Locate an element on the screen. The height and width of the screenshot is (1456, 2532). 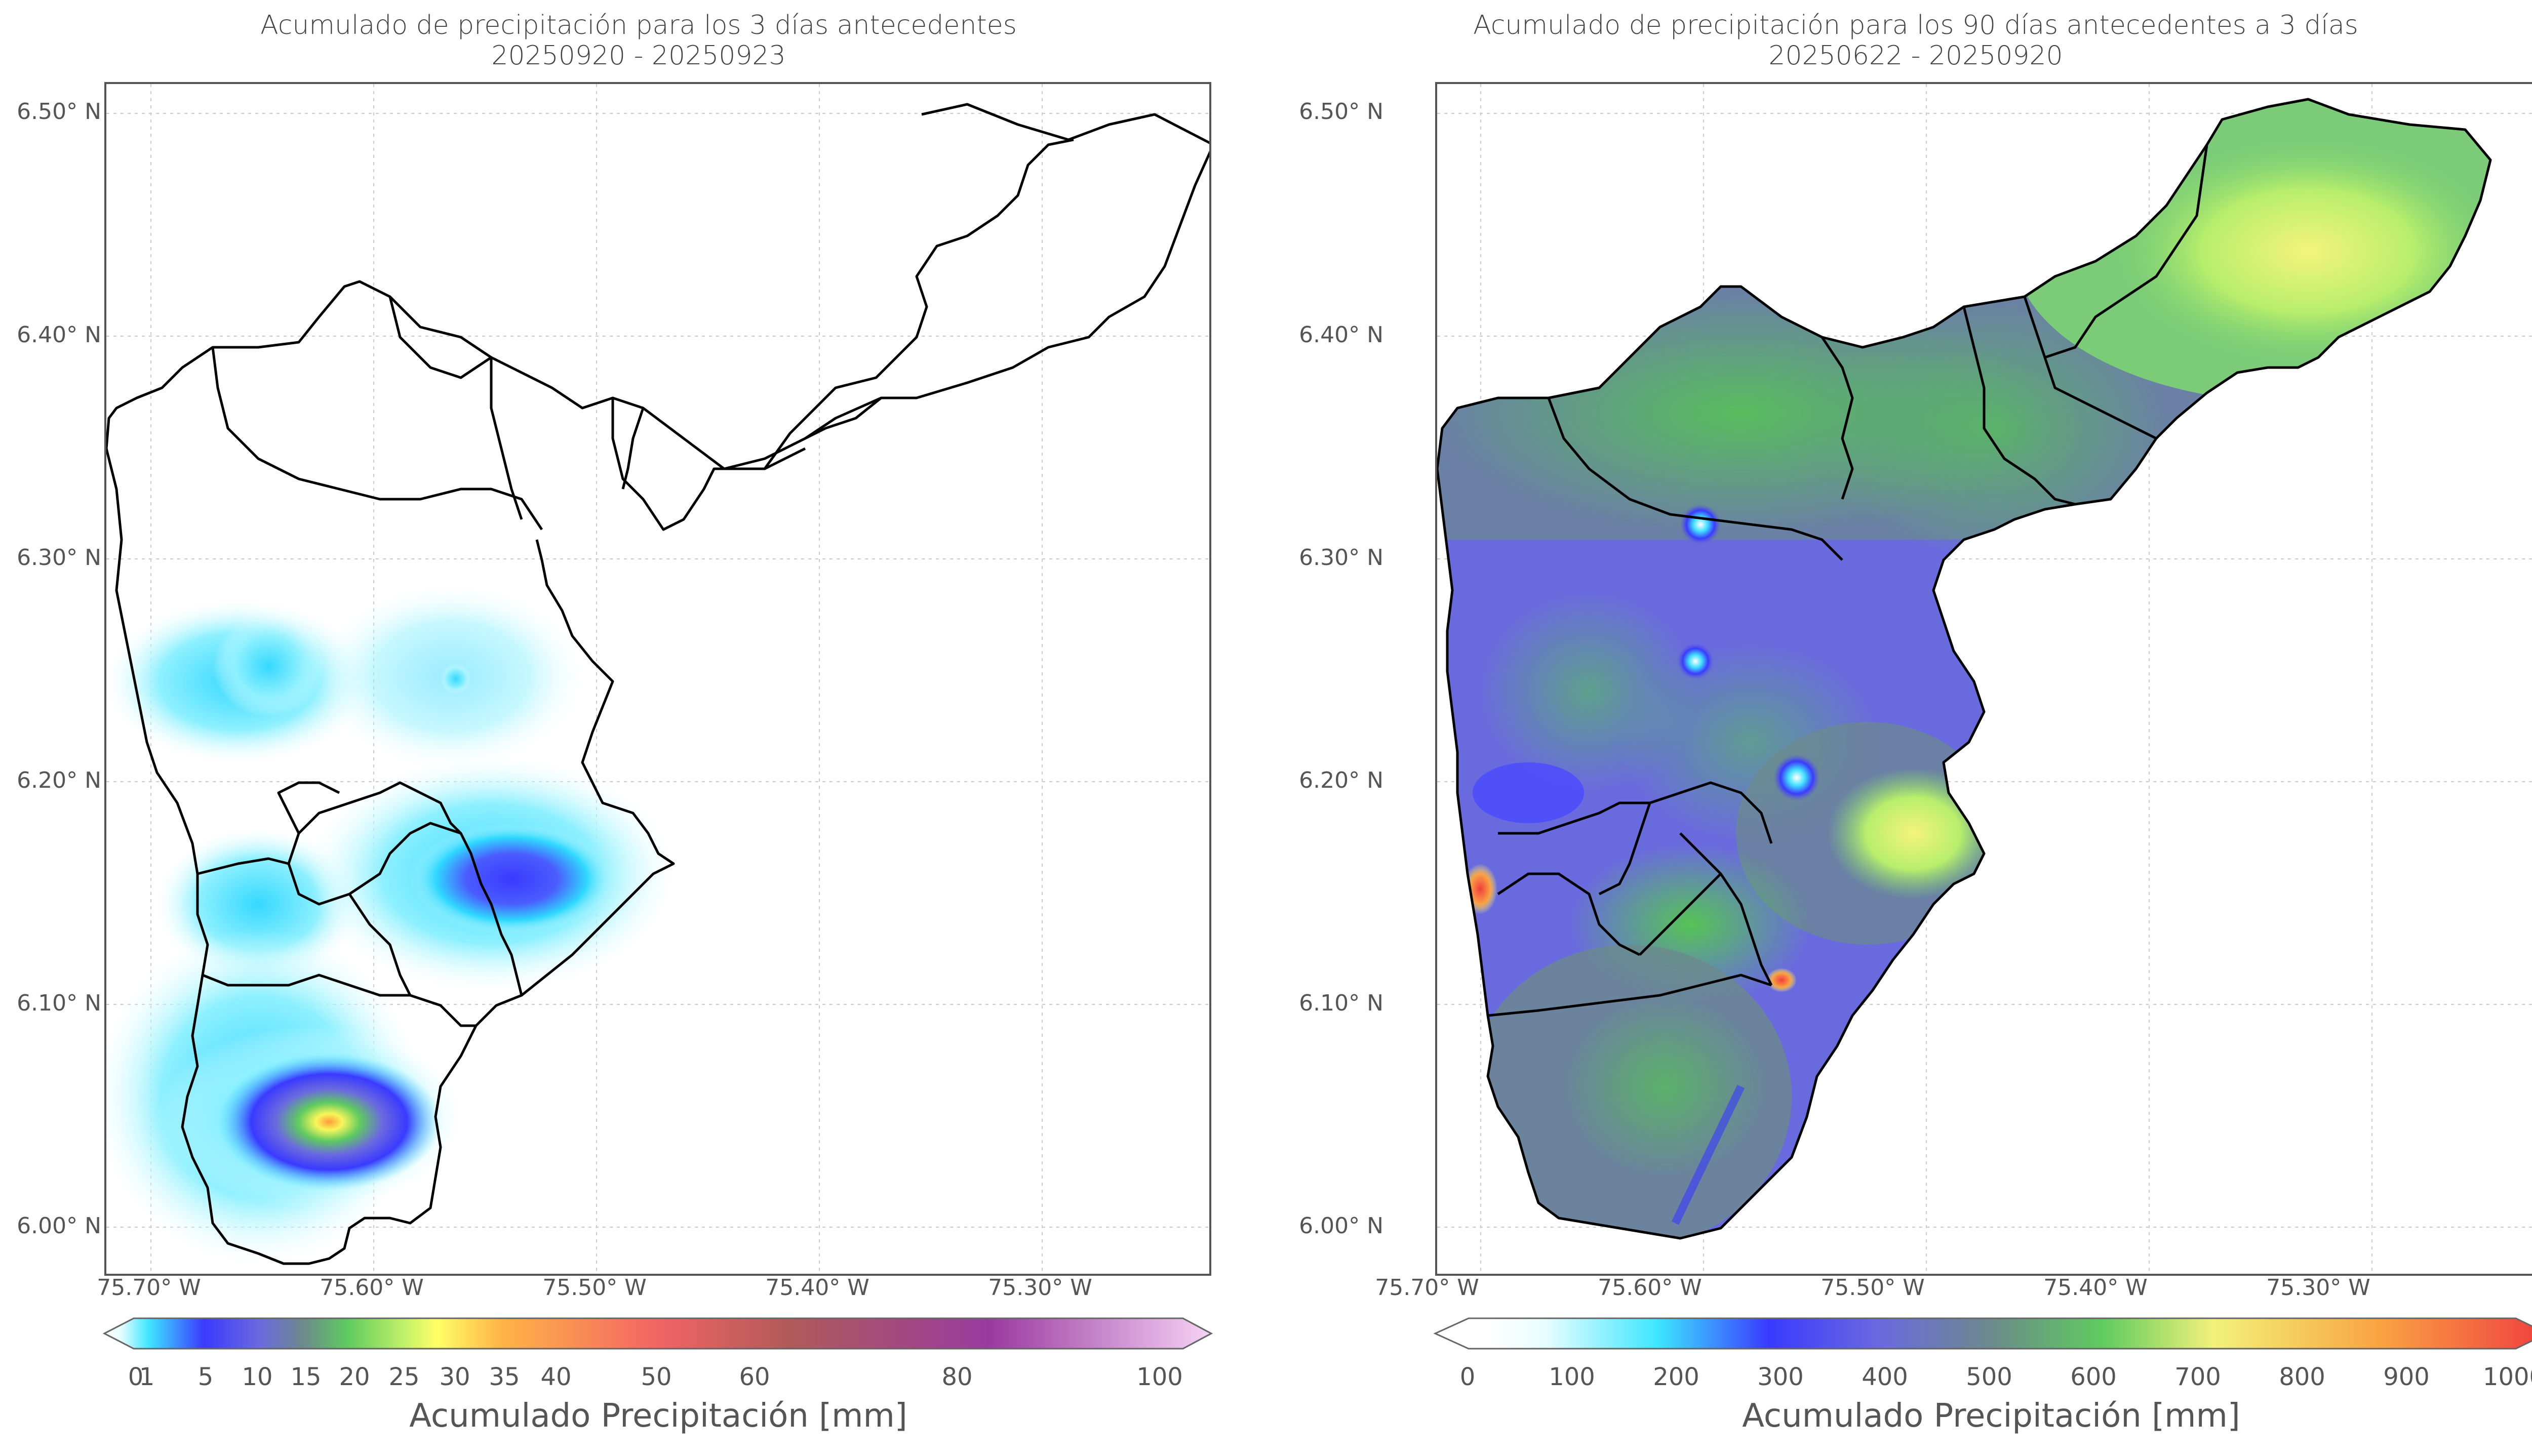
colorbar-tick: 600 is located at coordinates (2093, 1377).